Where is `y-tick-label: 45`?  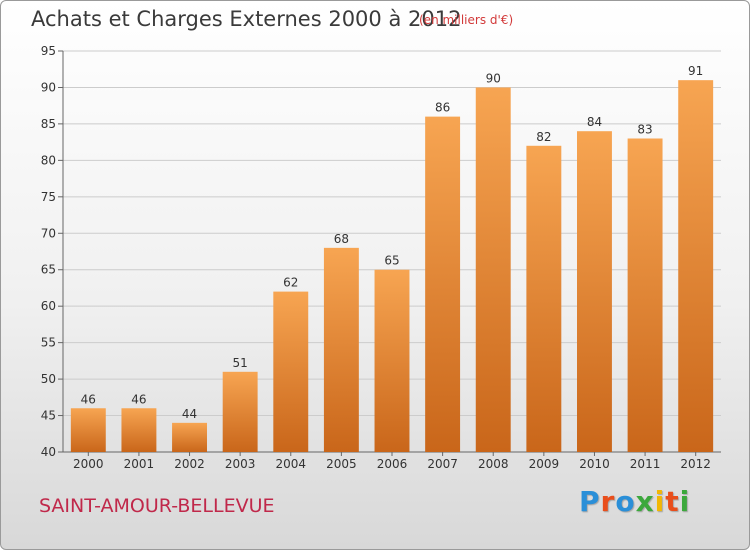 y-tick-label: 45 is located at coordinates (48, 416).